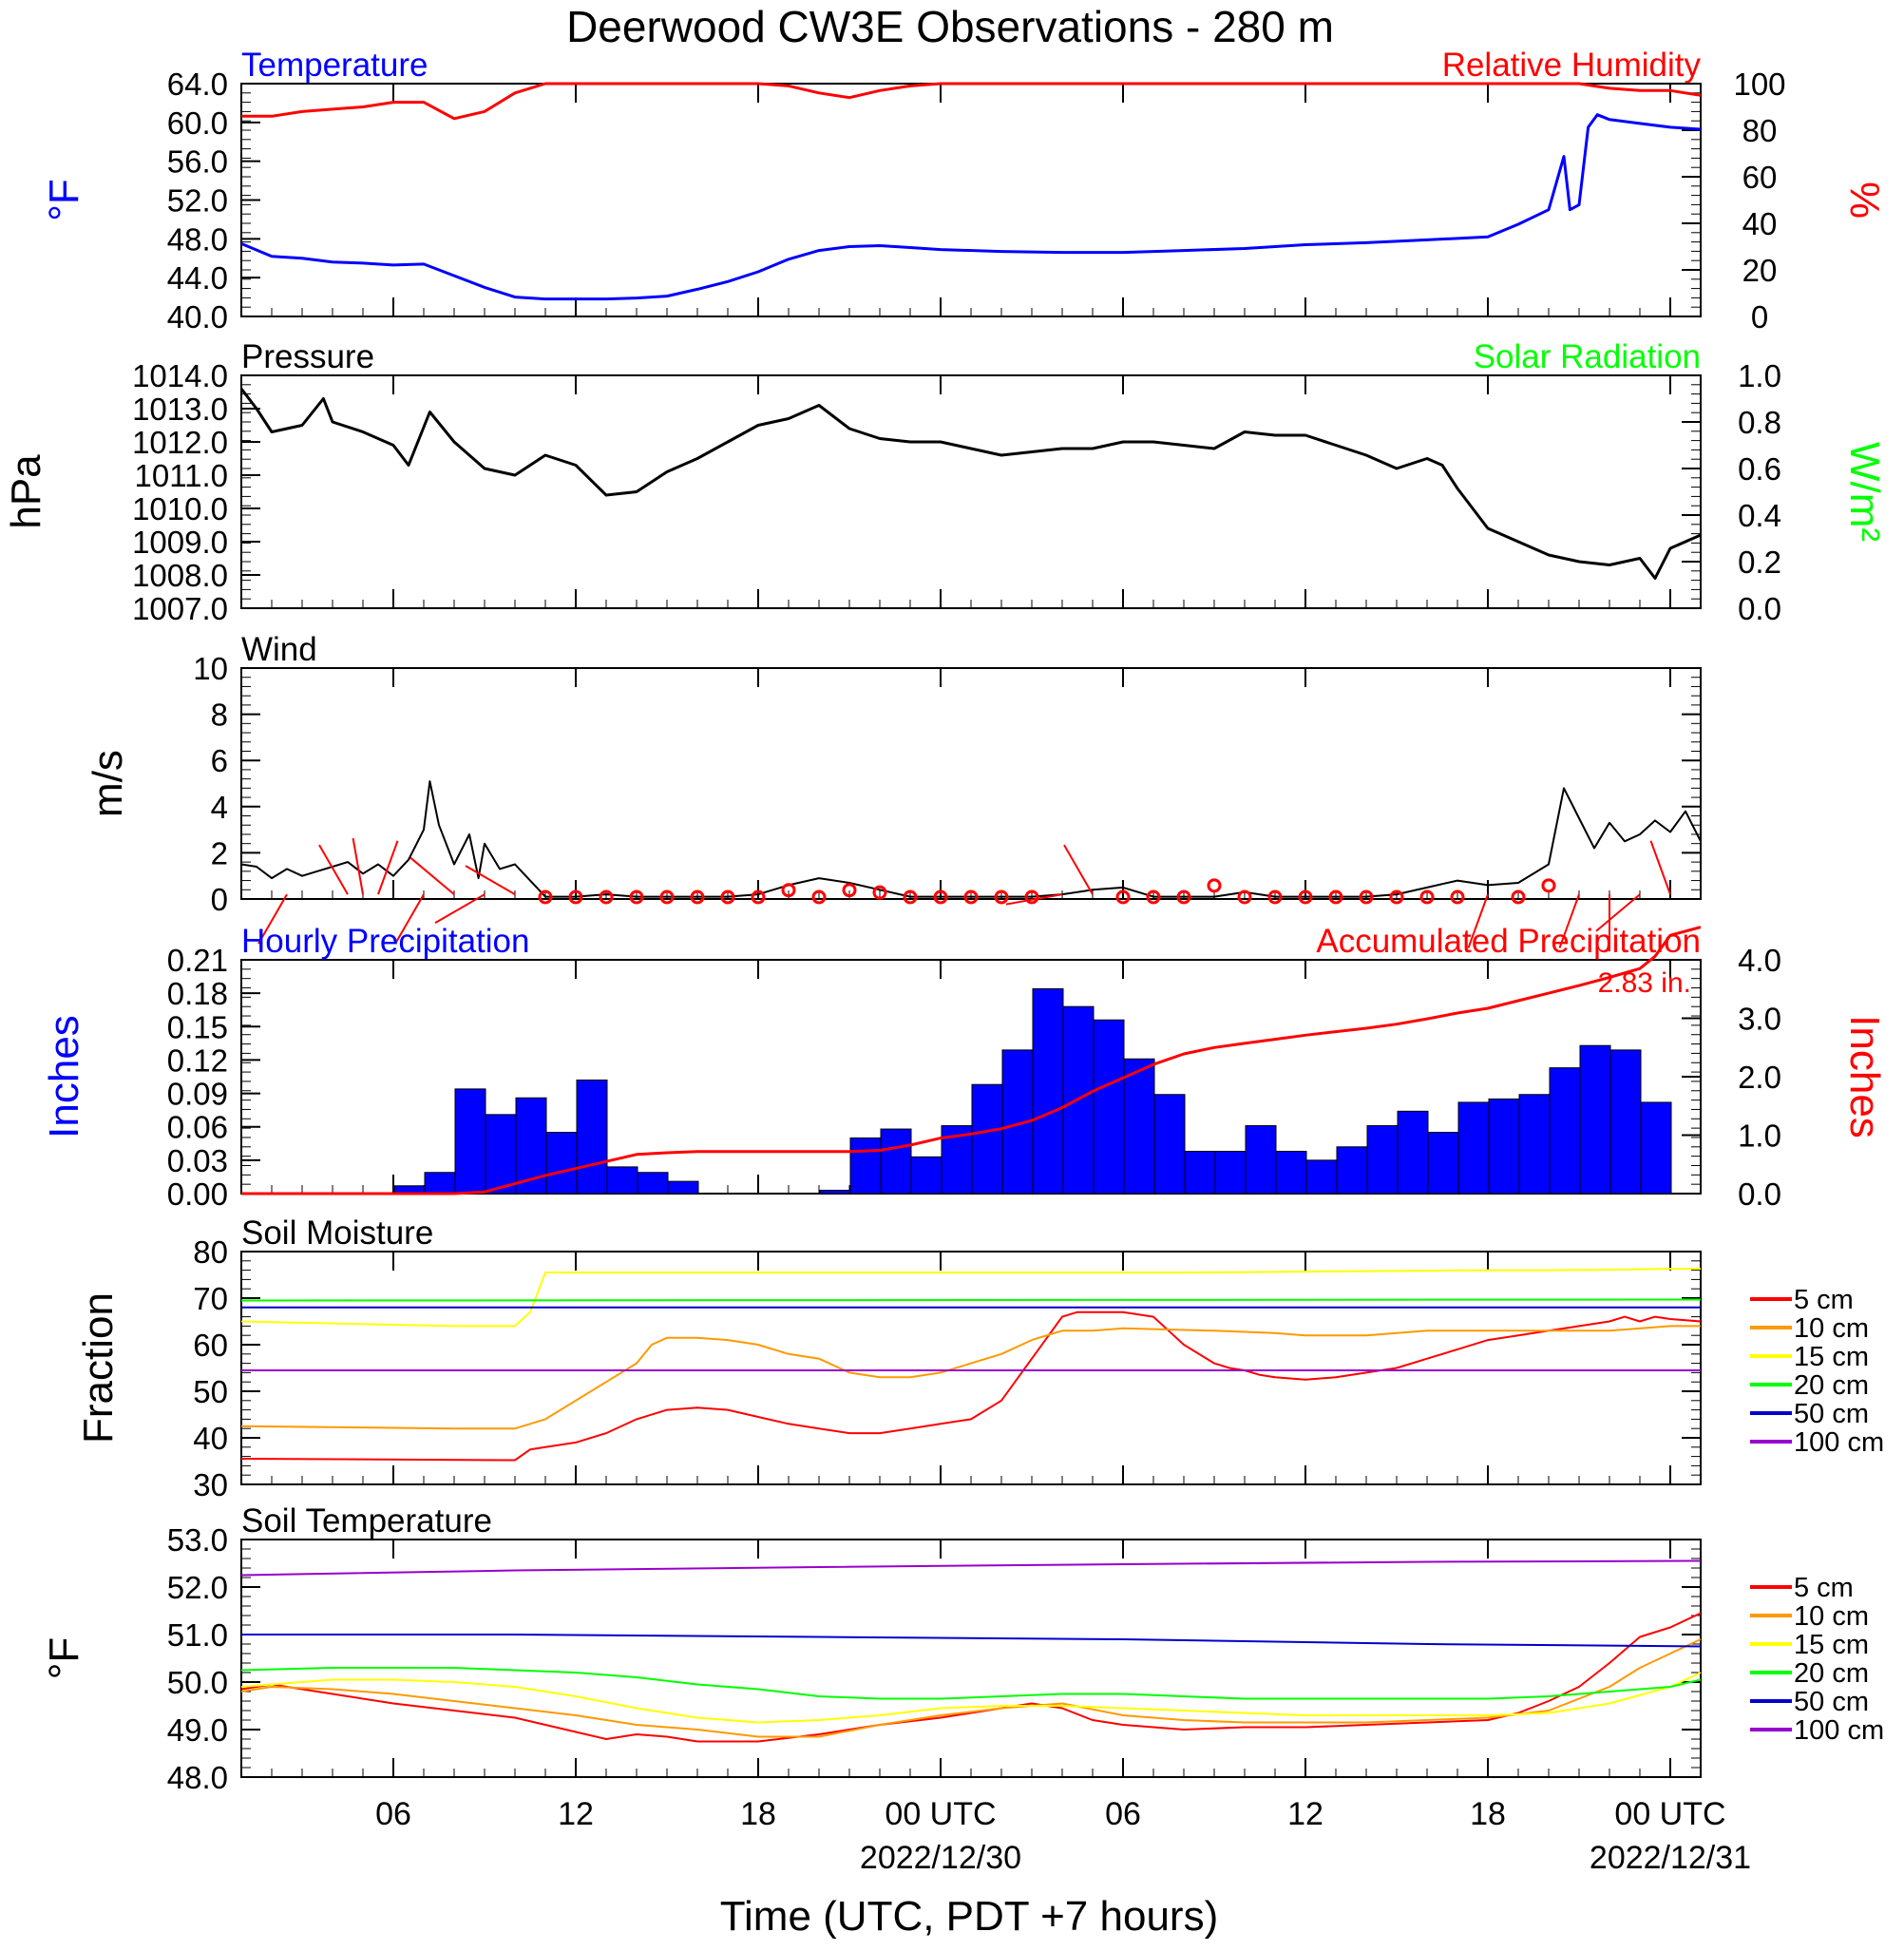 This screenshot has width=1904, height=1951. What do you see at coordinates (1760, 317) in the screenshot?
I see `y-tick-label-right: 0` at bounding box center [1760, 317].